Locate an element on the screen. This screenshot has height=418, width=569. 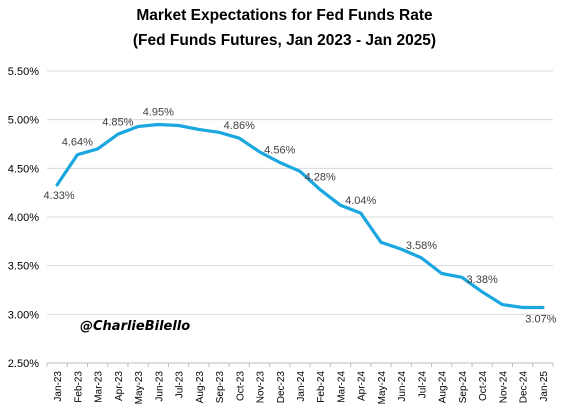
data-label: 4.85% is located at coordinates (117, 122).